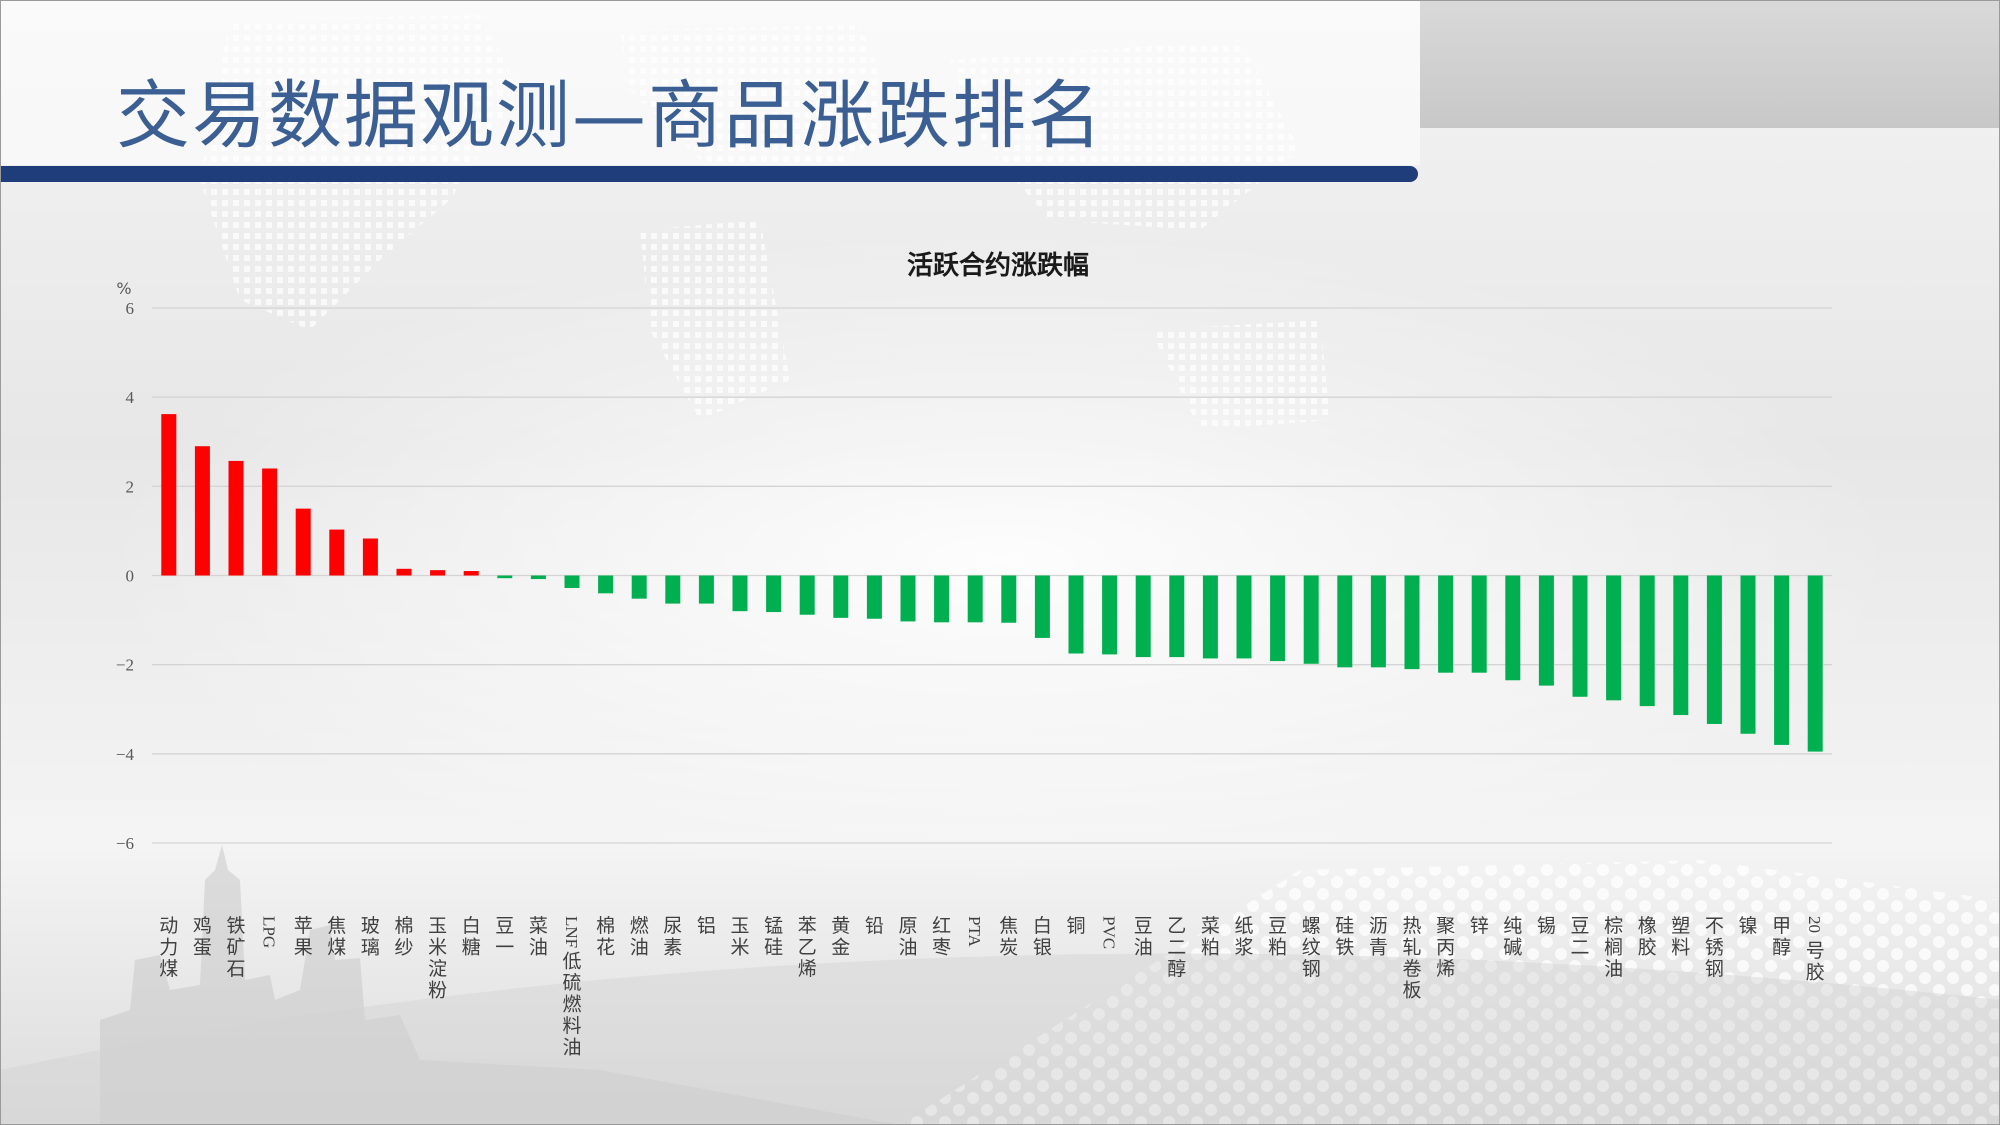  Describe the element at coordinates (168, 947) in the screenshot. I see `svg-text: 动力煤` at that location.